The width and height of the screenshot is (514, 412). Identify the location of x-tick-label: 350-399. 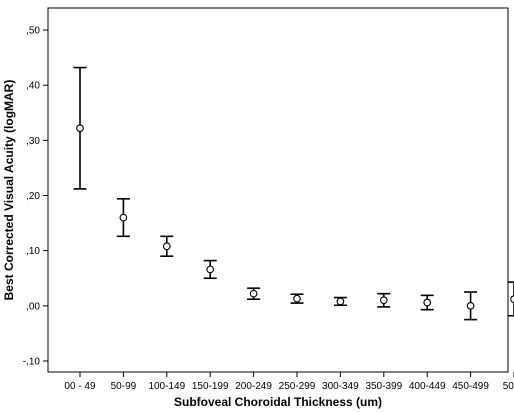
(383, 386).